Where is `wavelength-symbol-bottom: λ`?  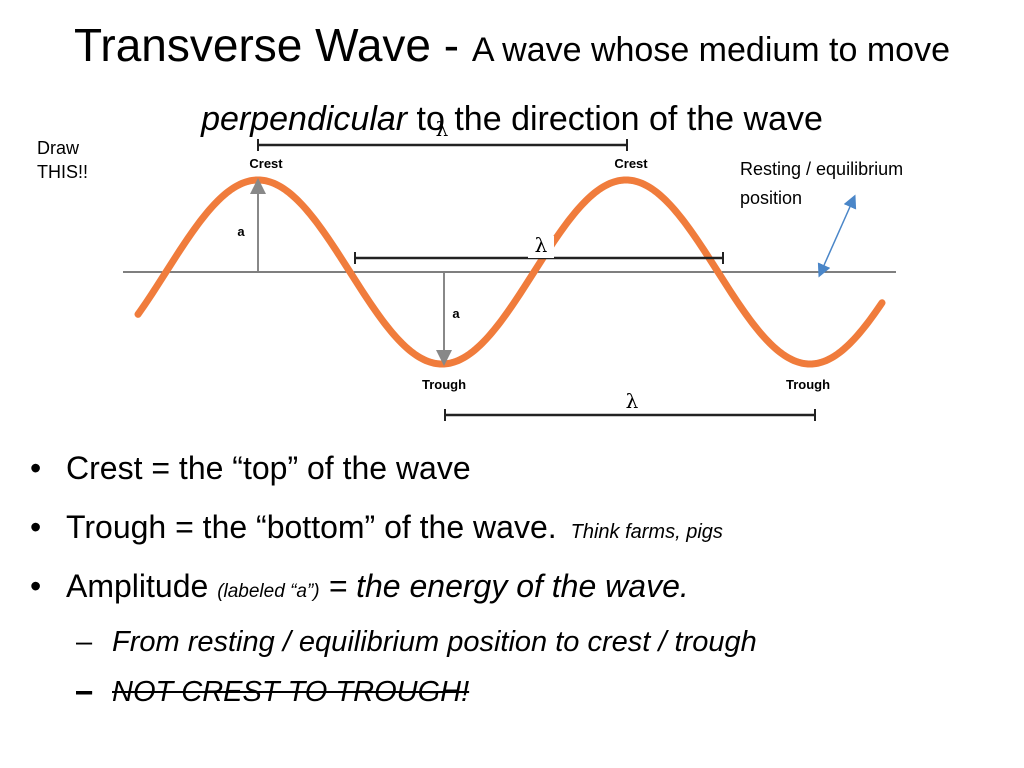 wavelength-symbol-bottom: λ is located at coordinates (632, 401).